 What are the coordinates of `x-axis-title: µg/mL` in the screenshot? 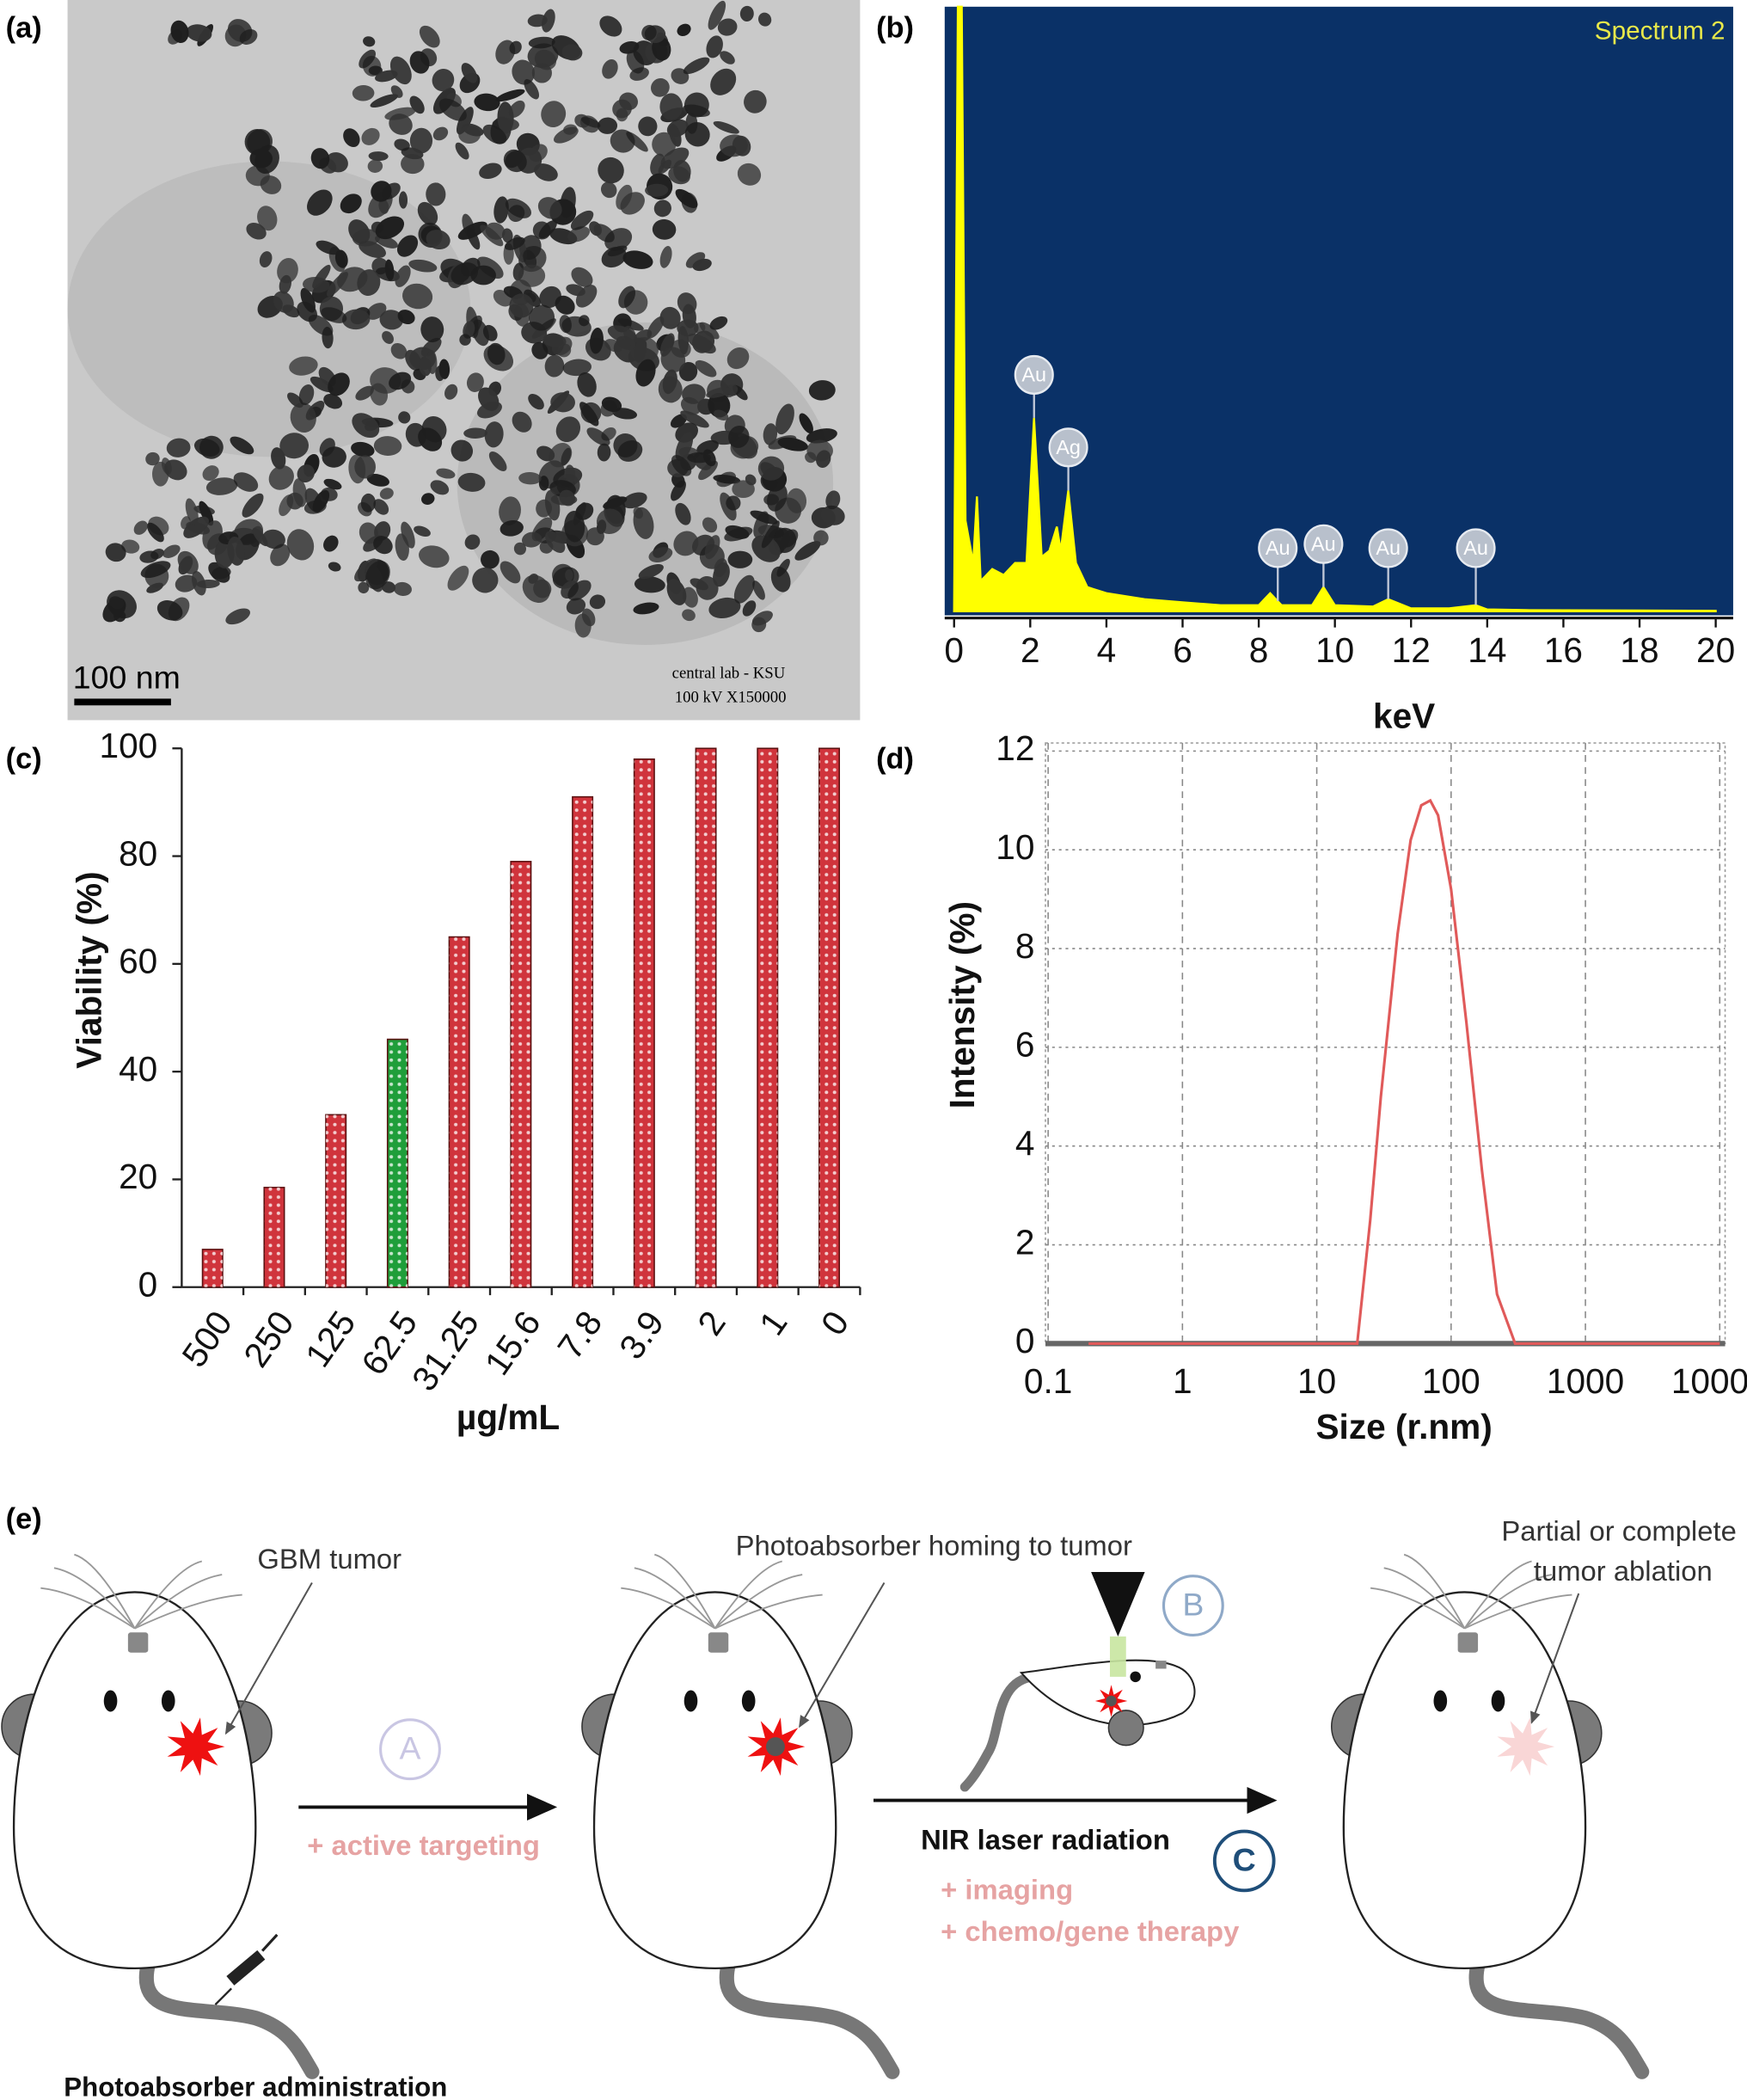 It's located at (508, 1417).